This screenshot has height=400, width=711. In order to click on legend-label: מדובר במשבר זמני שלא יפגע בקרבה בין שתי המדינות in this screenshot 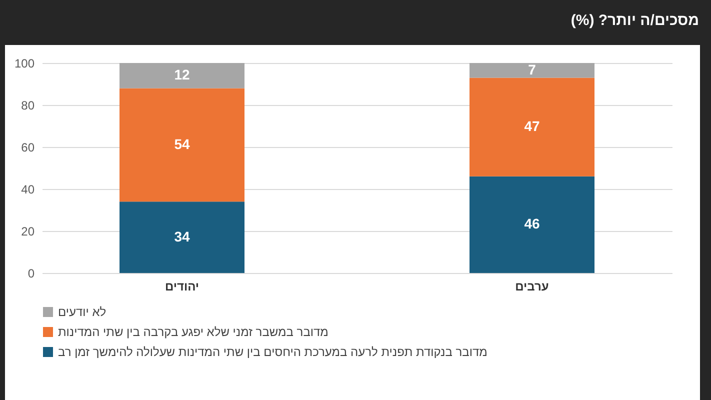, I will do `click(193, 332)`.